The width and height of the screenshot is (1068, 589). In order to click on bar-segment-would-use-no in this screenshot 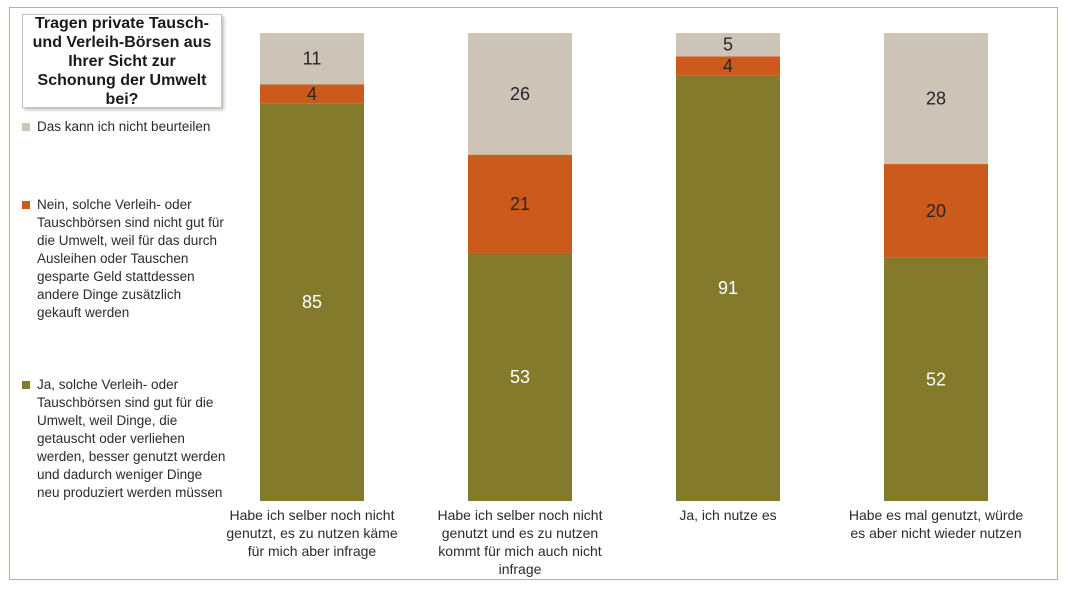, I will do `click(312, 94)`.